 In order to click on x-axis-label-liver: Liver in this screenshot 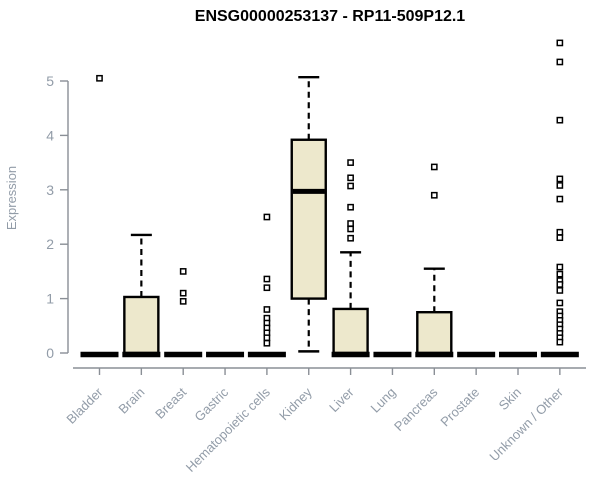, I will do `click(341, 399)`.